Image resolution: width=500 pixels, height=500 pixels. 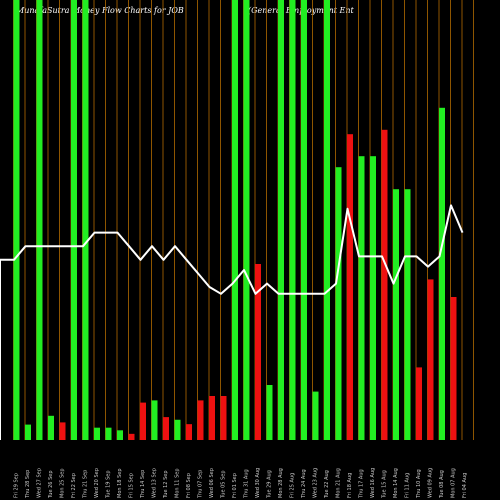 What do you see at coordinates (419, 484) in the screenshot?
I see `tick-label: Thu 10 Aug` at bounding box center [419, 484].